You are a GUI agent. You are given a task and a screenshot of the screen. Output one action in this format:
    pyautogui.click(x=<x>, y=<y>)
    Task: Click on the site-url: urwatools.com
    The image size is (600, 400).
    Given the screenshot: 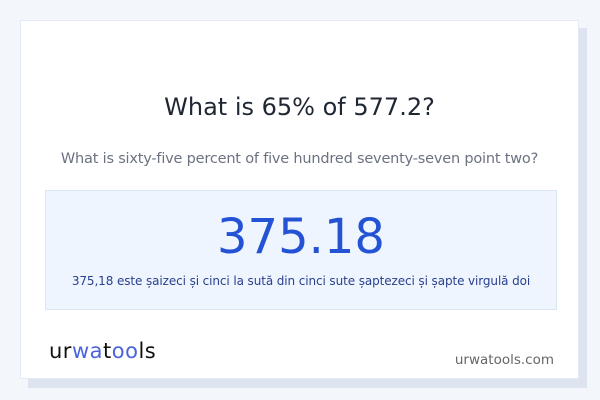 What is the action you would take?
    pyautogui.click(x=504, y=360)
    